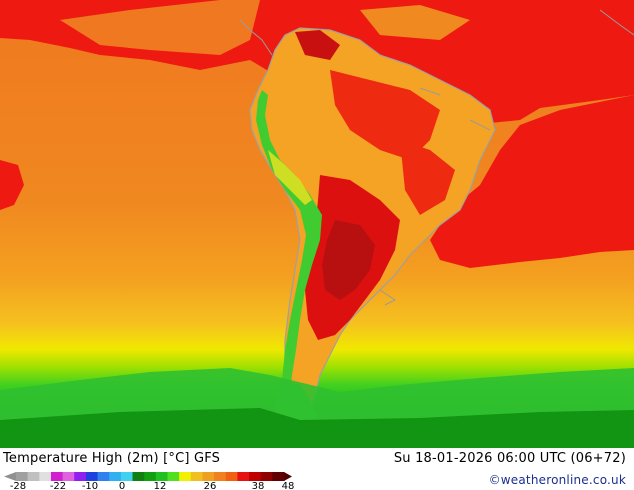 This screenshot has height=490, width=634. What do you see at coordinates (160, 27) in the screenshot?
I see `north-orange-wedge` at bounding box center [160, 27].